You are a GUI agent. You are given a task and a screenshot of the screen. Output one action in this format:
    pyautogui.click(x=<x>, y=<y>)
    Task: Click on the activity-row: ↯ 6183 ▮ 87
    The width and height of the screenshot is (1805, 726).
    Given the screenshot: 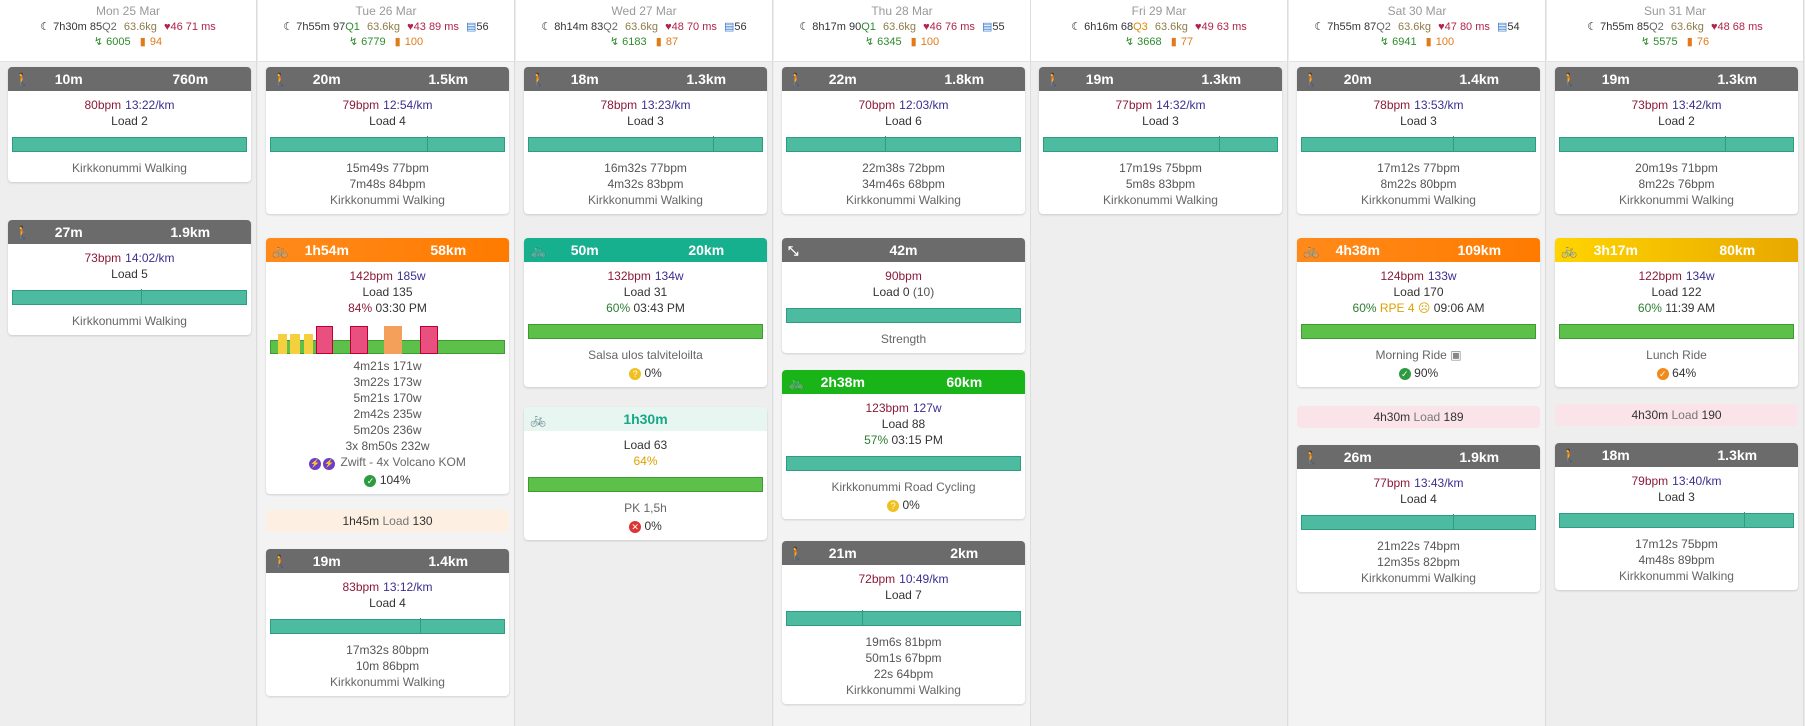 What is the action you would take?
    pyautogui.click(x=644, y=42)
    